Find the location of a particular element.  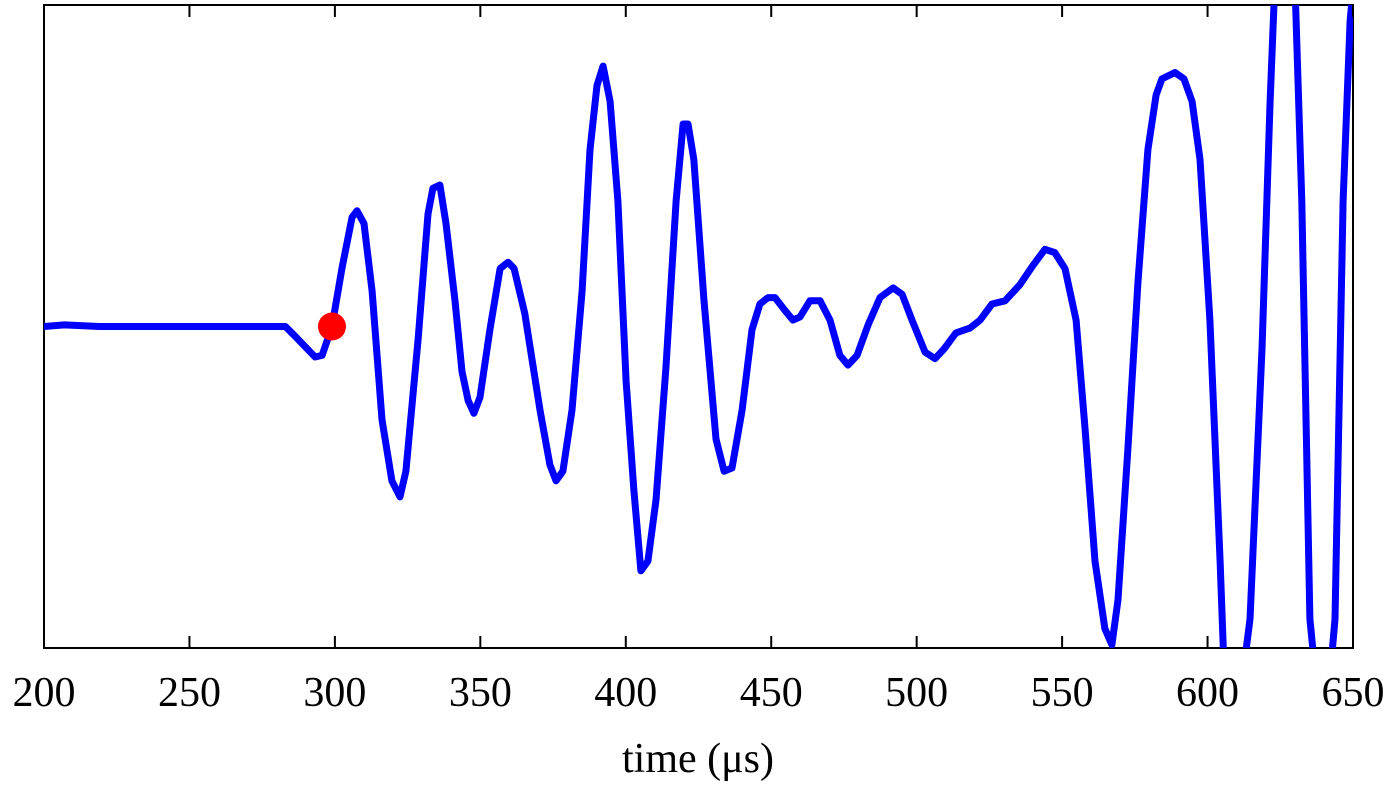

marker-point is located at coordinates (331, 326).